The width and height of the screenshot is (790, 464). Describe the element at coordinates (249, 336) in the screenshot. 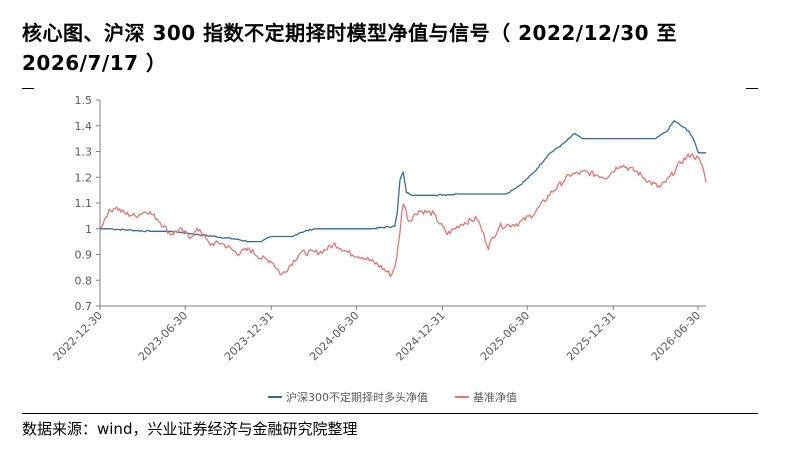

I see `x-tick-label: 2023-12-31` at that location.